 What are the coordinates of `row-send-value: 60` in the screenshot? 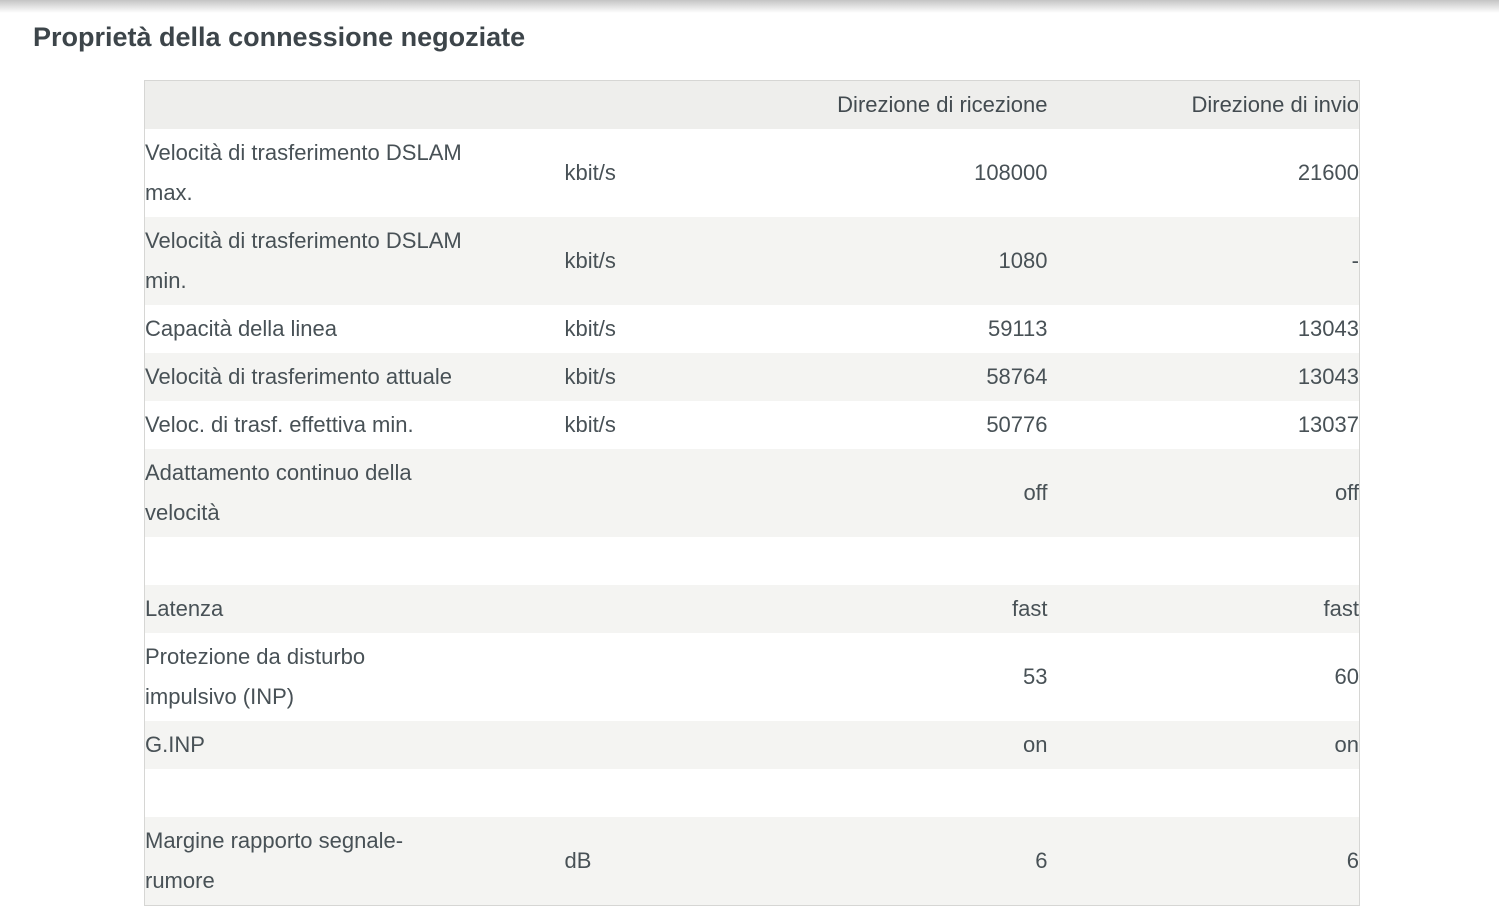 It's located at (1346, 676).